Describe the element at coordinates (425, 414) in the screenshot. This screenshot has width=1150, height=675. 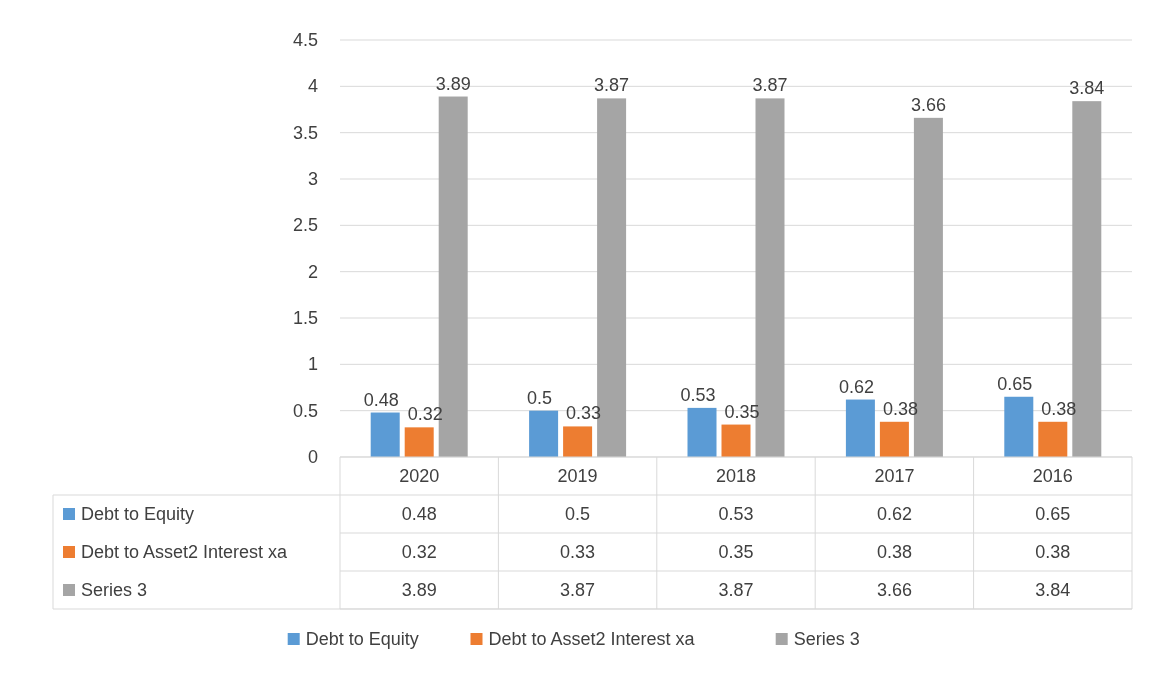
I see `data-label: 0.32` at that location.